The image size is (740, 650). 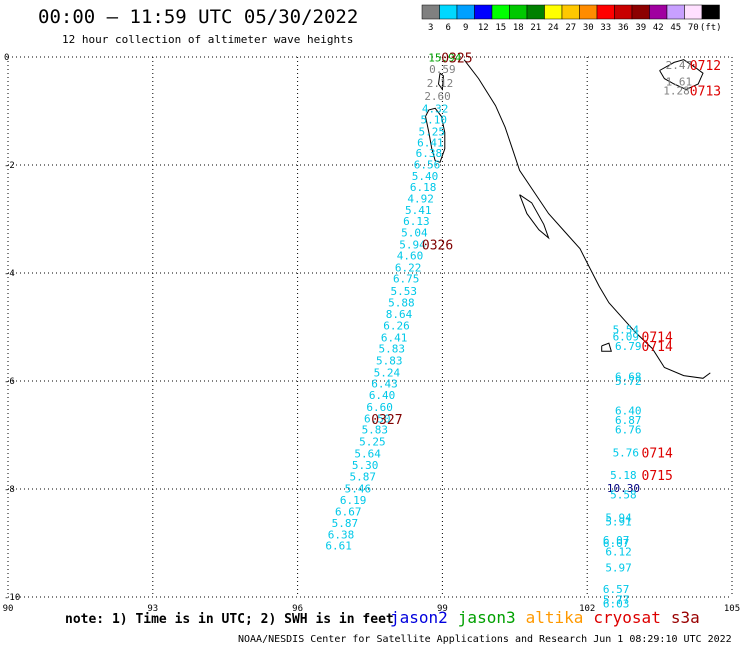 I want to click on satellite-legend-s3a: s3a, so click(x=685, y=617).